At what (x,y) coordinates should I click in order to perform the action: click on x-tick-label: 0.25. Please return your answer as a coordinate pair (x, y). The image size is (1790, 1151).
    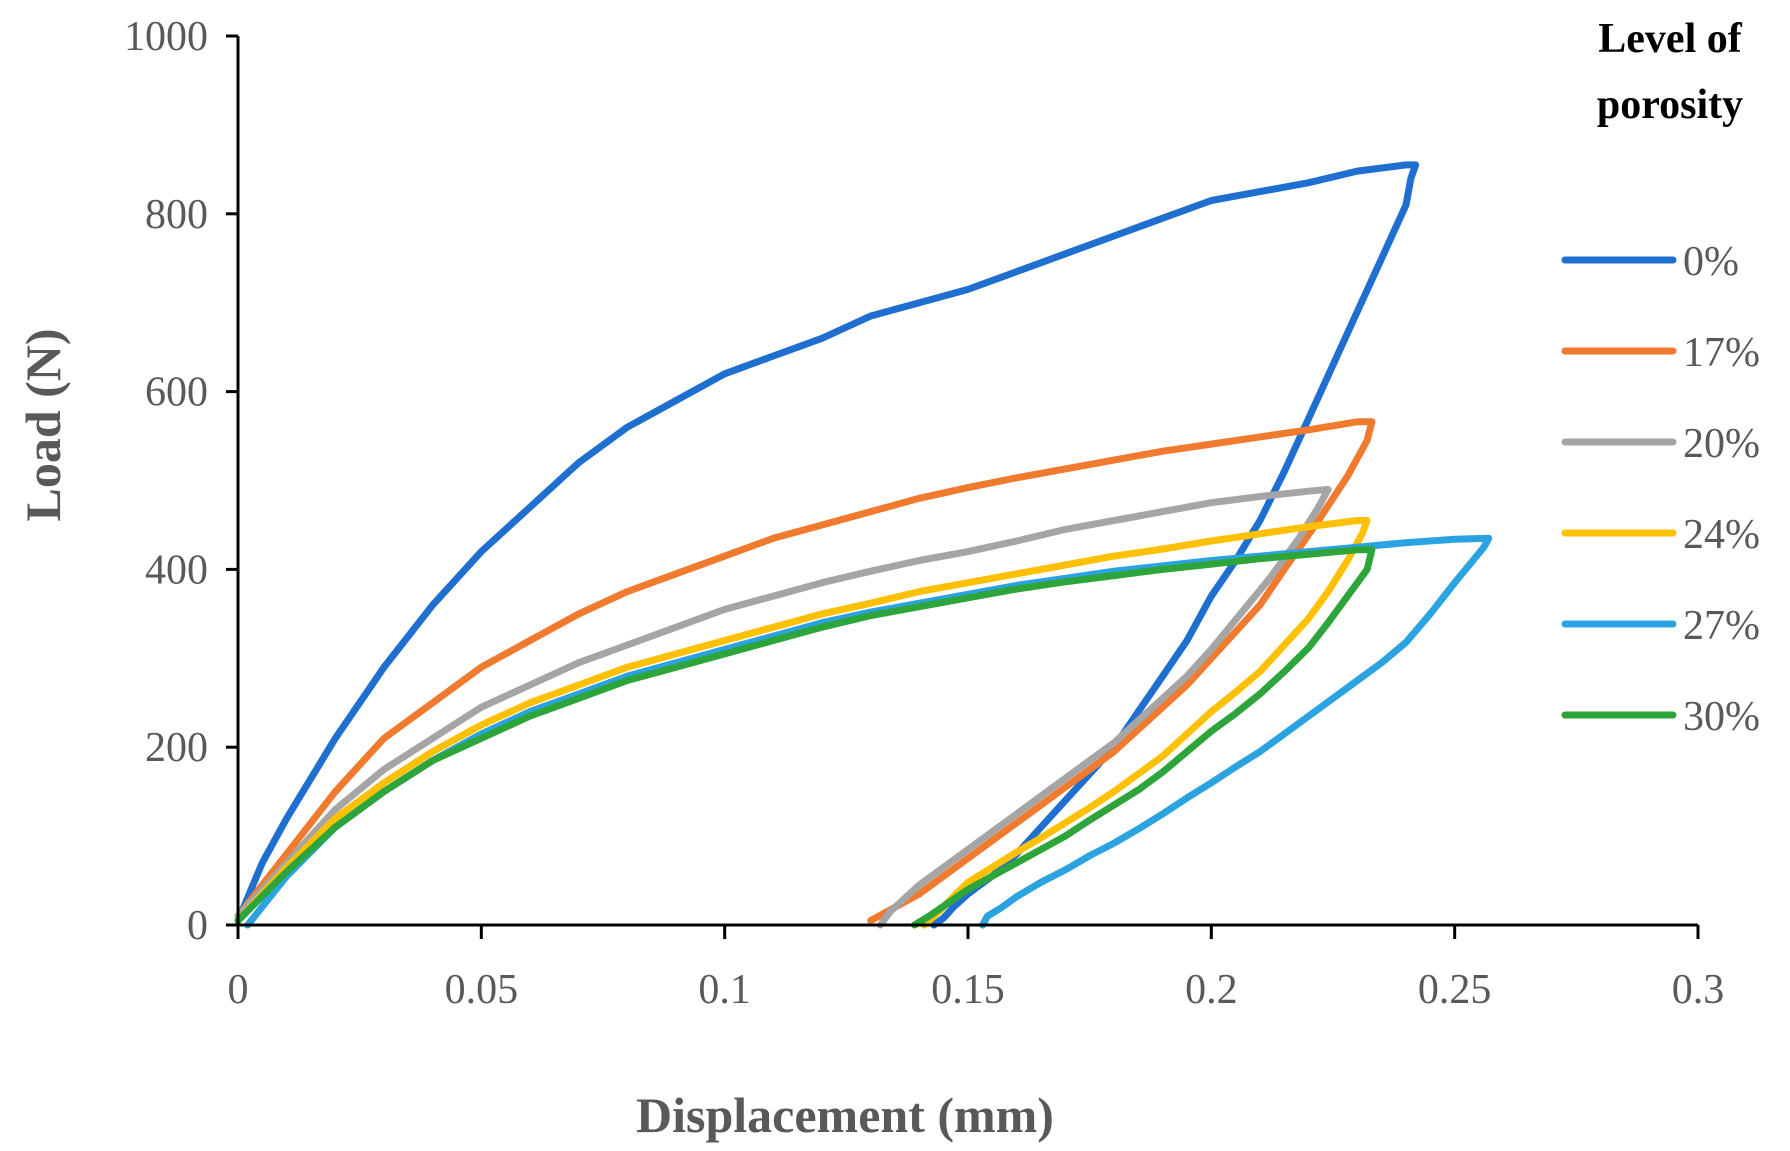
    Looking at the image, I should click on (1455, 990).